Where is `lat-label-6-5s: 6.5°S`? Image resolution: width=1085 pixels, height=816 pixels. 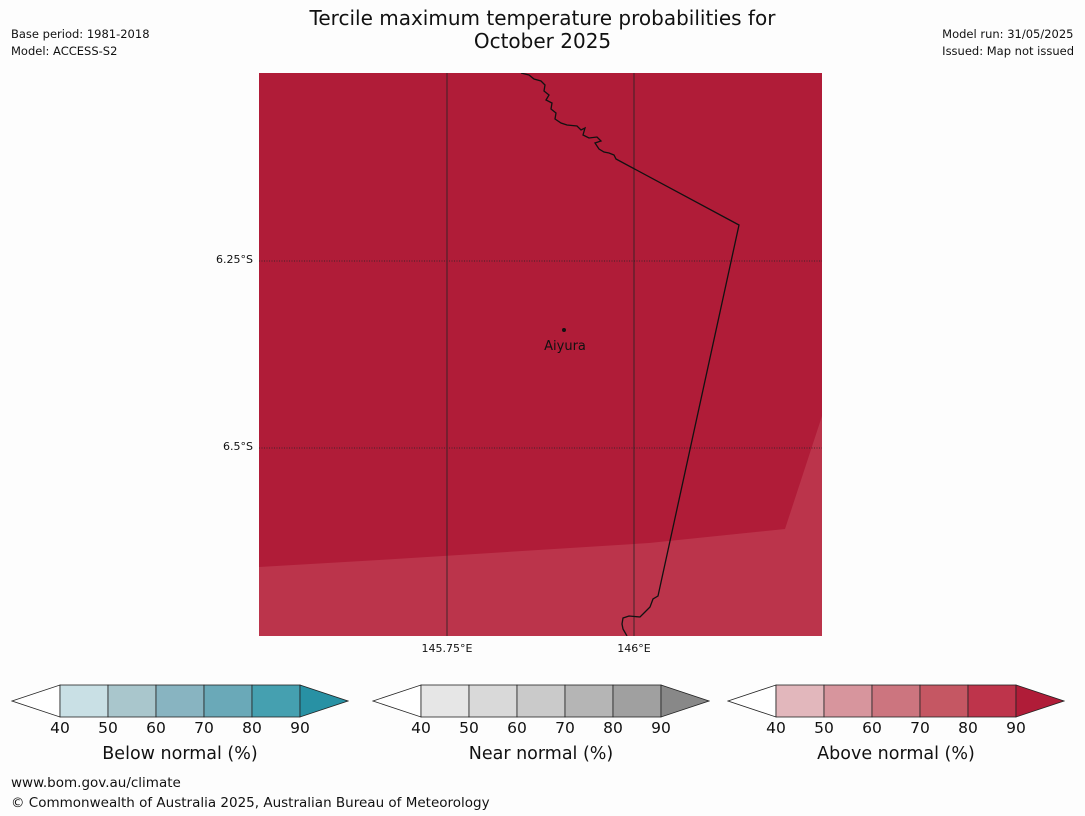
lat-label-6-5s: 6.5°S is located at coordinates (238, 446).